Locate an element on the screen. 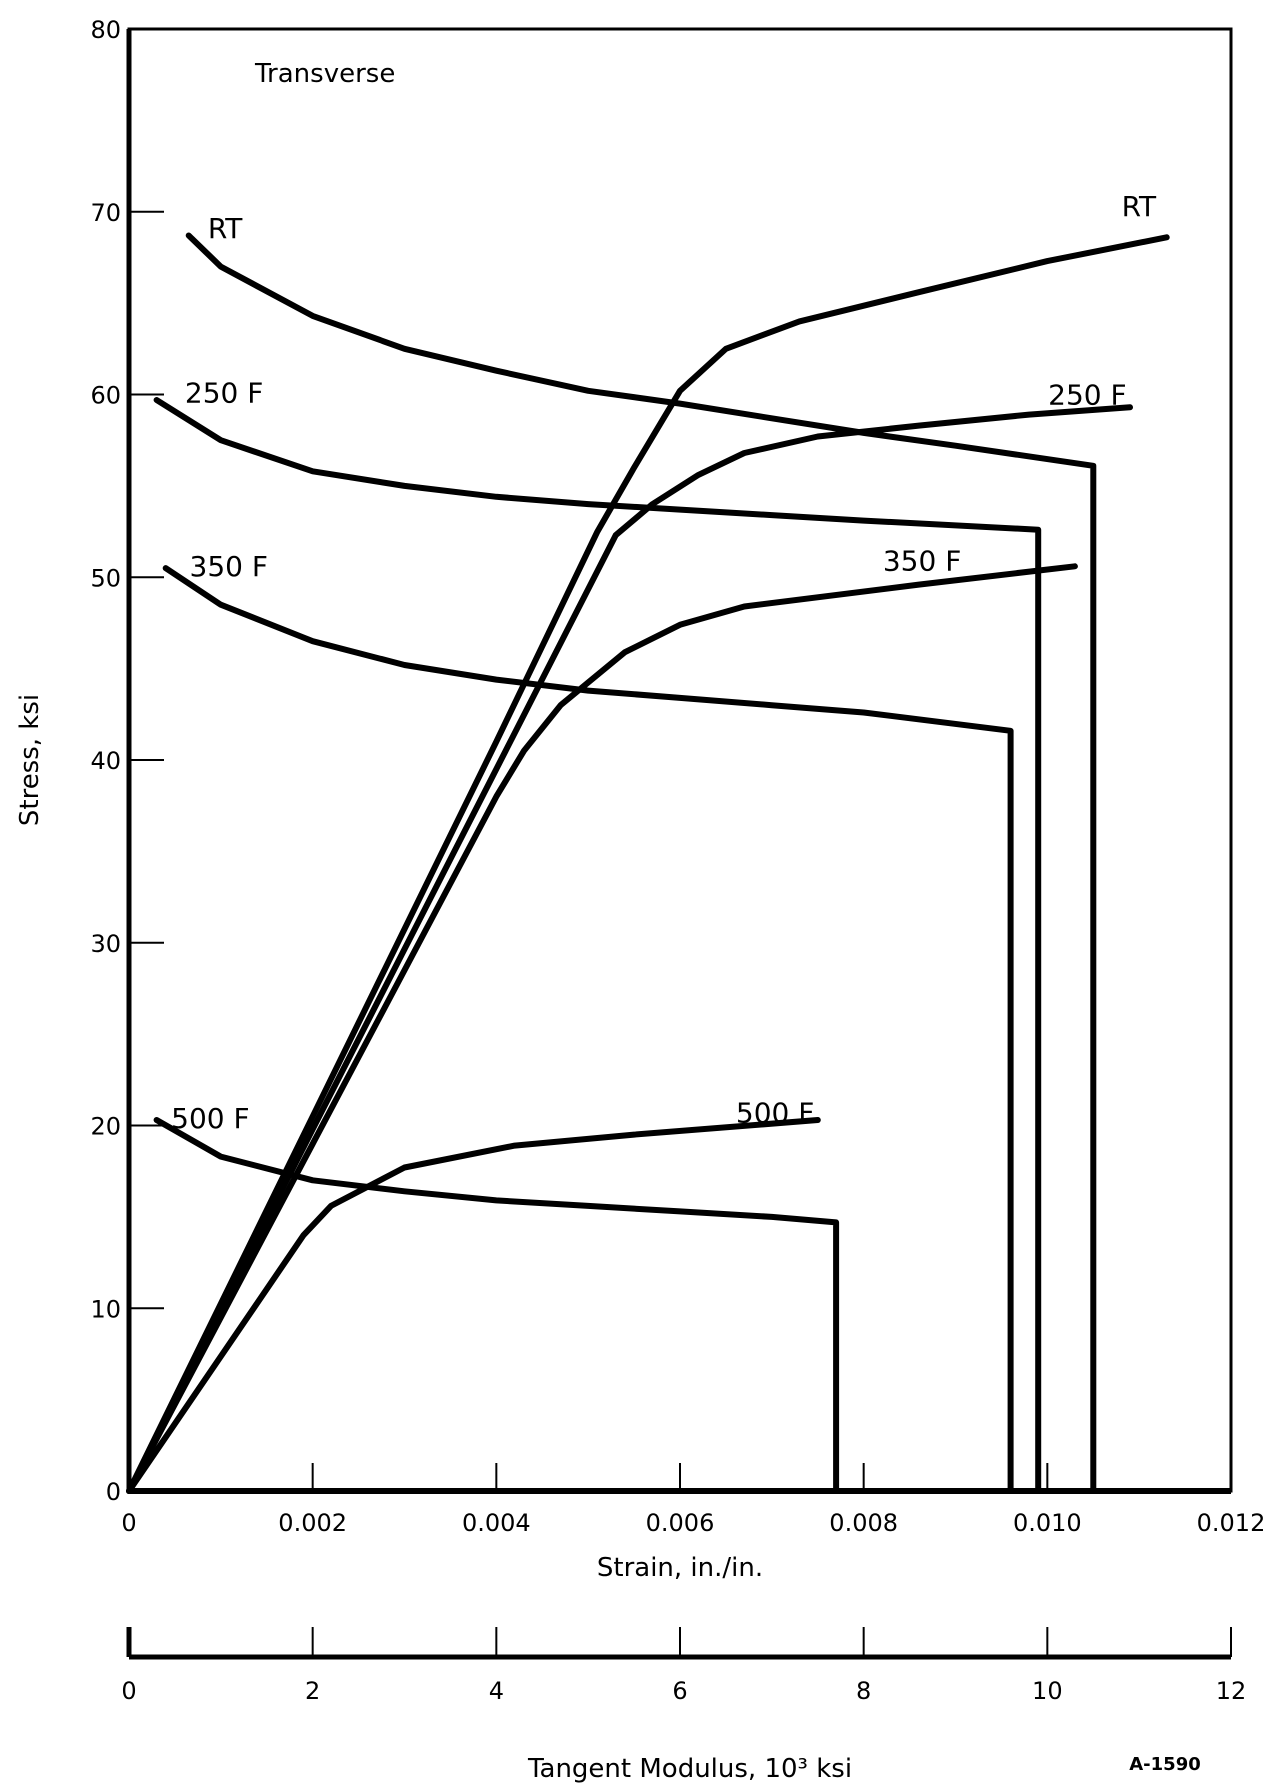  stress-strain-curve-500f is located at coordinates (473, 1305).